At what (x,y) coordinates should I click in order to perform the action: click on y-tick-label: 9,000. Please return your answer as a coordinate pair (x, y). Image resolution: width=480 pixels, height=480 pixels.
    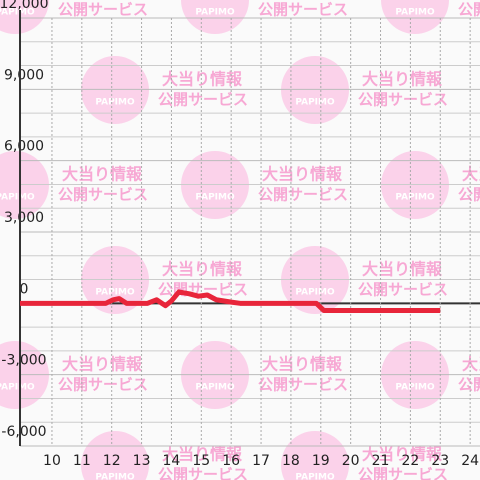
    Looking at the image, I should click on (24, 75).